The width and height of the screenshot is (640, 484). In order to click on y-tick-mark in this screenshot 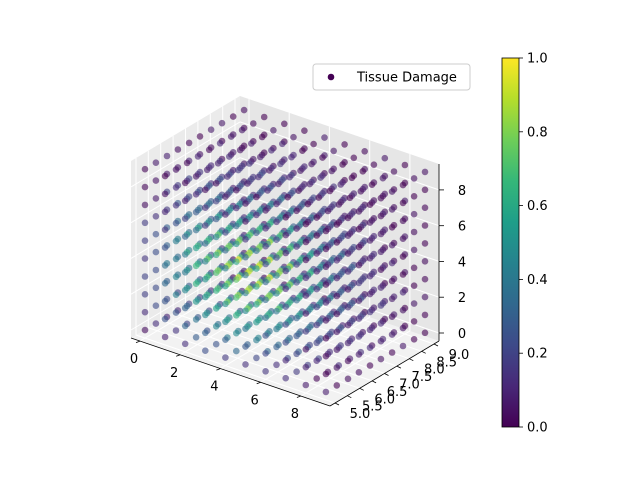, I will do `click(349, 397)`.